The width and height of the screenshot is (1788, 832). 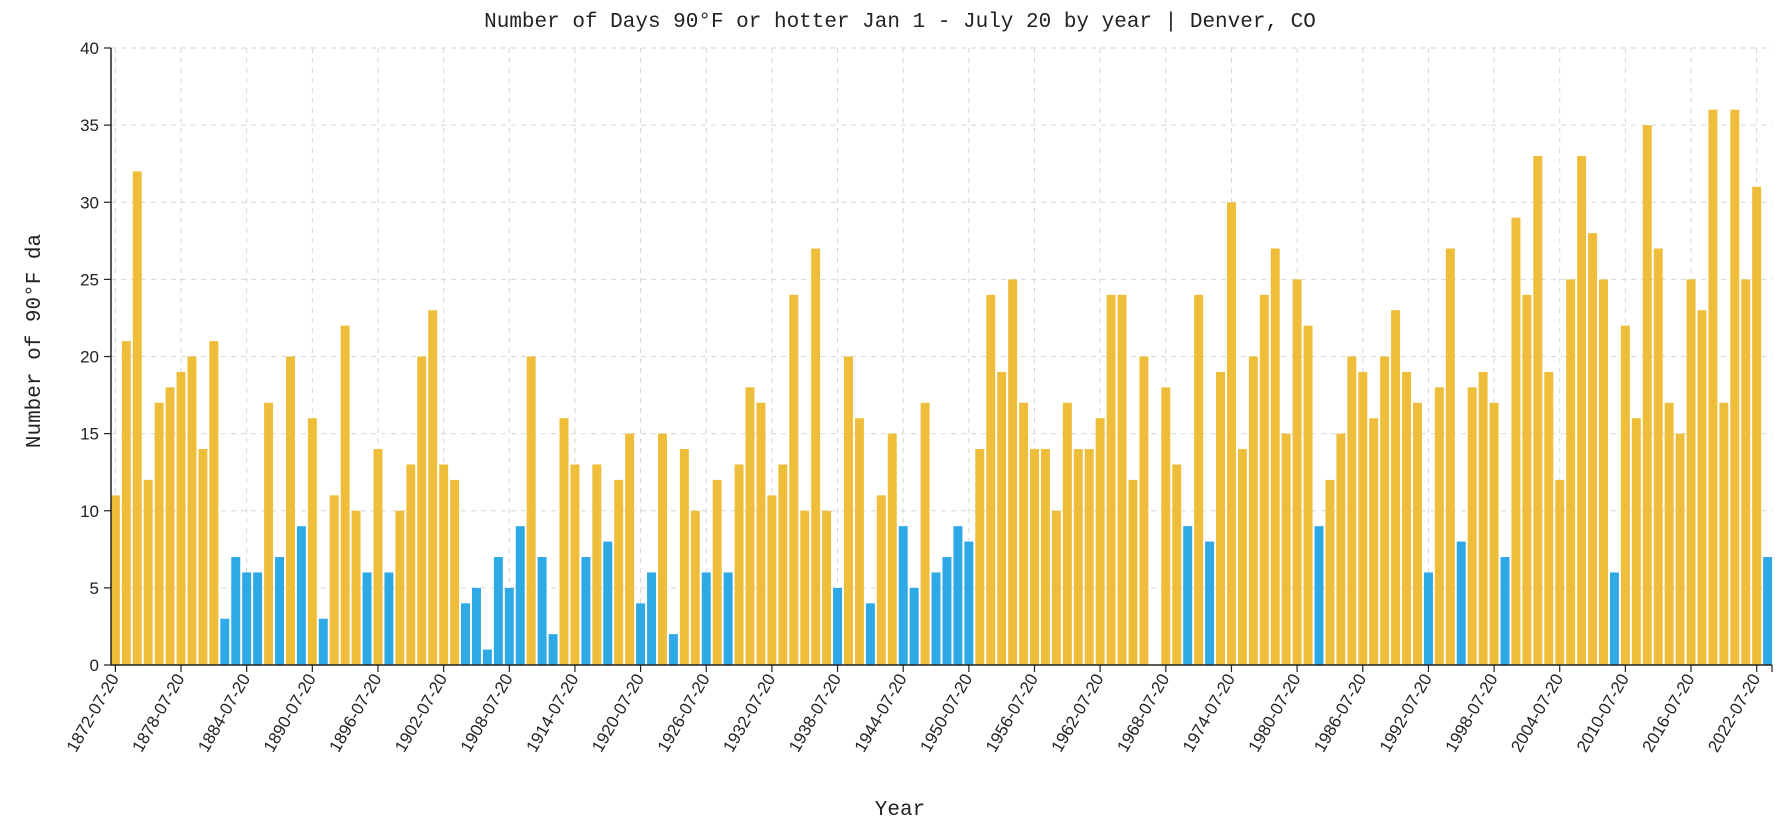 What do you see at coordinates (1691, 472) in the screenshot?
I see `bar-2016` at bounding box center [1691, 472].